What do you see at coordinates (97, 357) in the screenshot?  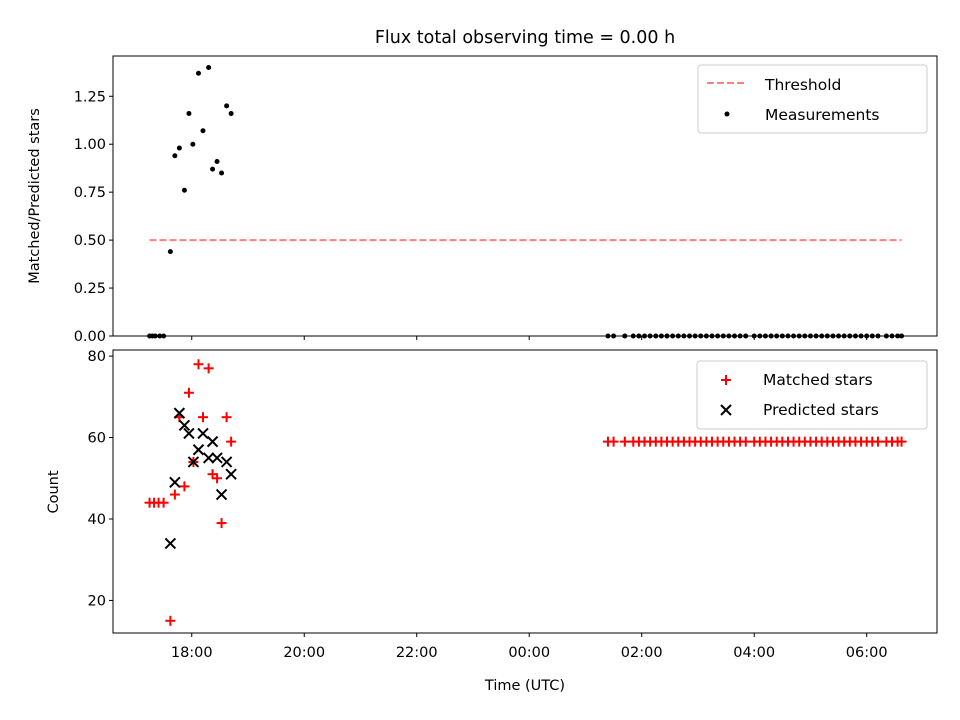 I see `bottom-ytick-label: 80` at bounding box center [97, 357].